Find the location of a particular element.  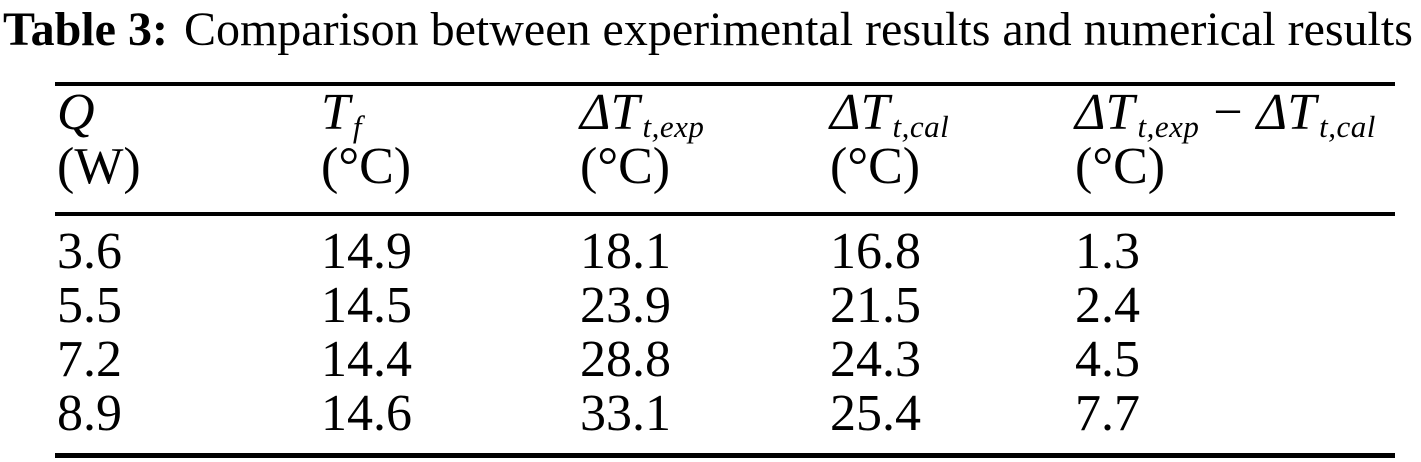

data-cell: 23.9 is located at coordinates (625, 305).